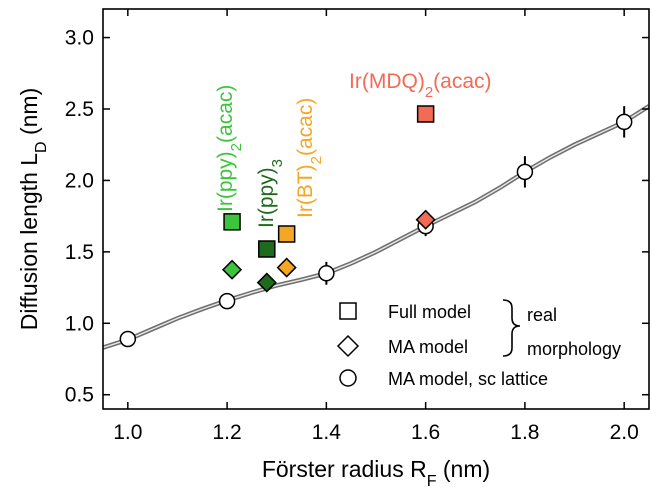 The width and height of the screenshot is (651, 487). What do you see at coordinates (624, 432) in the screenshot?
I see `x-tick-label-2.0: 2.0` at bounding box center [624, 432].